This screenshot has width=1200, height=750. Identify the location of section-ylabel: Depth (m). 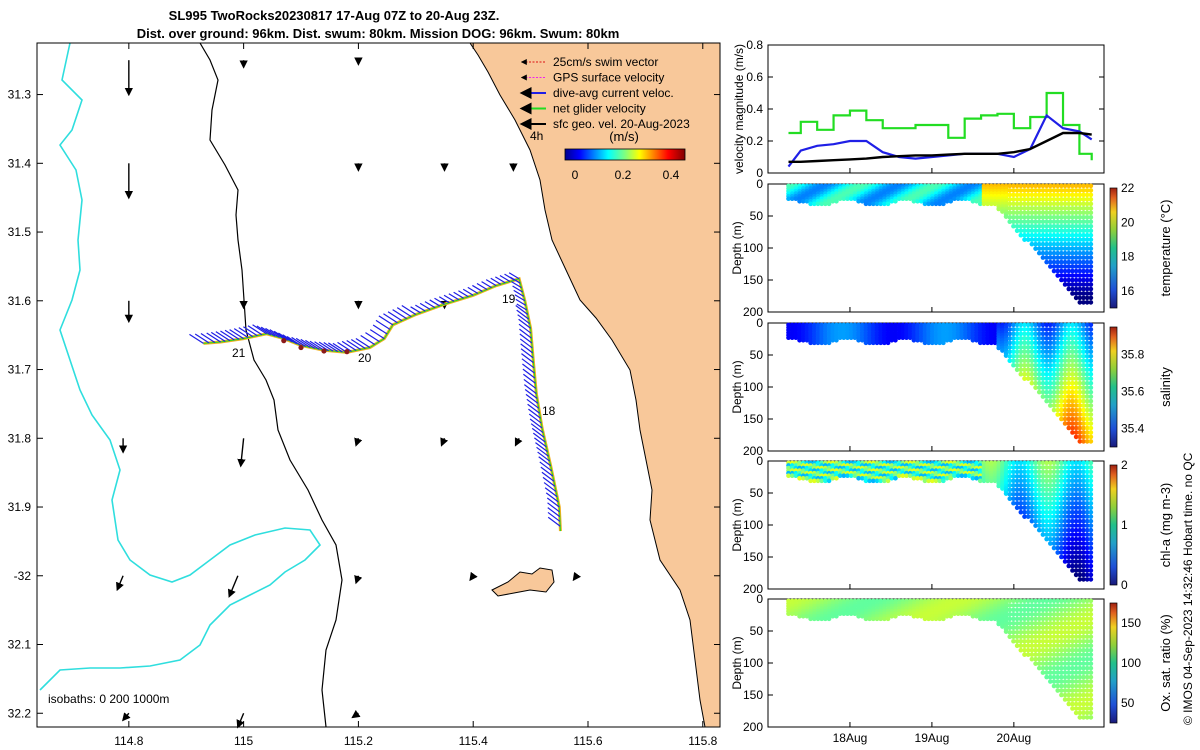
(737, 386).